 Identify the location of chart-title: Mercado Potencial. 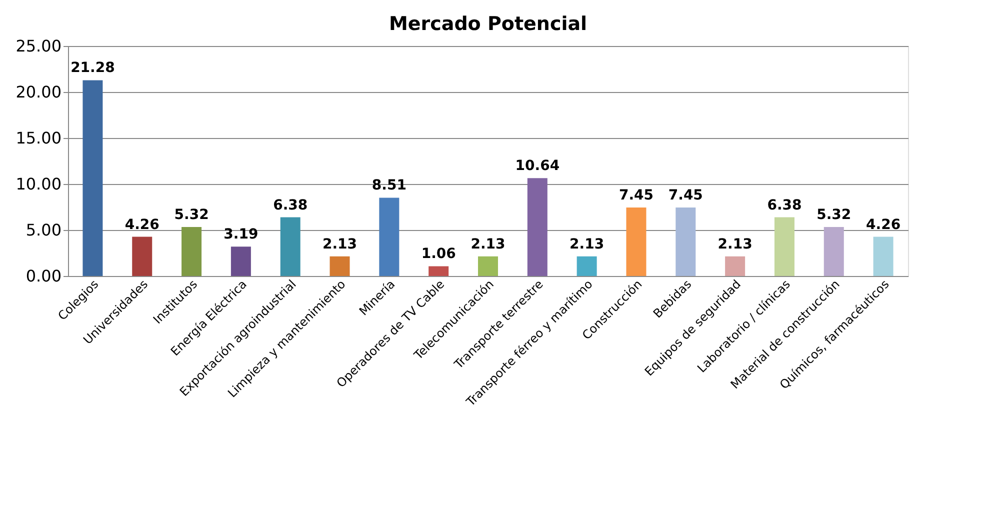
(488, 24).